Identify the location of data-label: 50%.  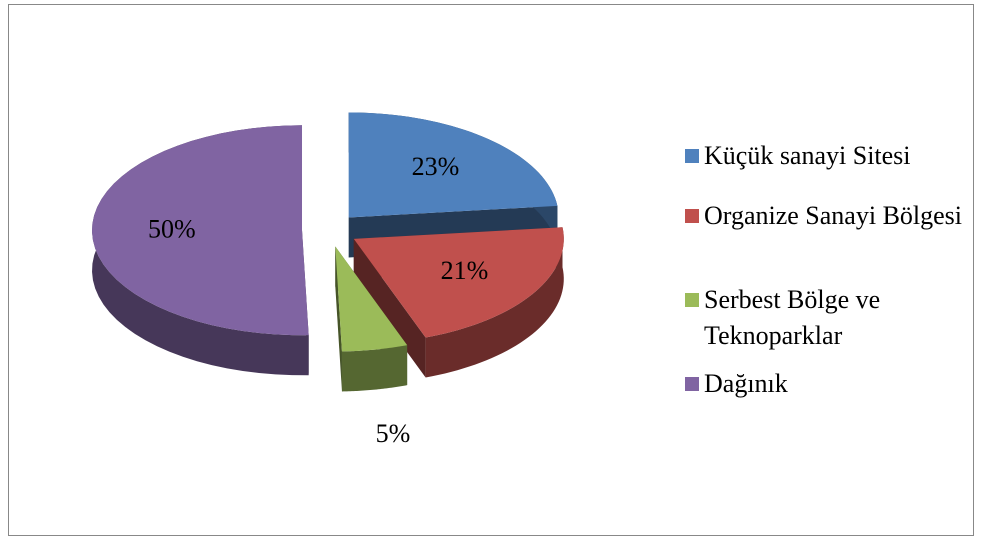
(172, 228).